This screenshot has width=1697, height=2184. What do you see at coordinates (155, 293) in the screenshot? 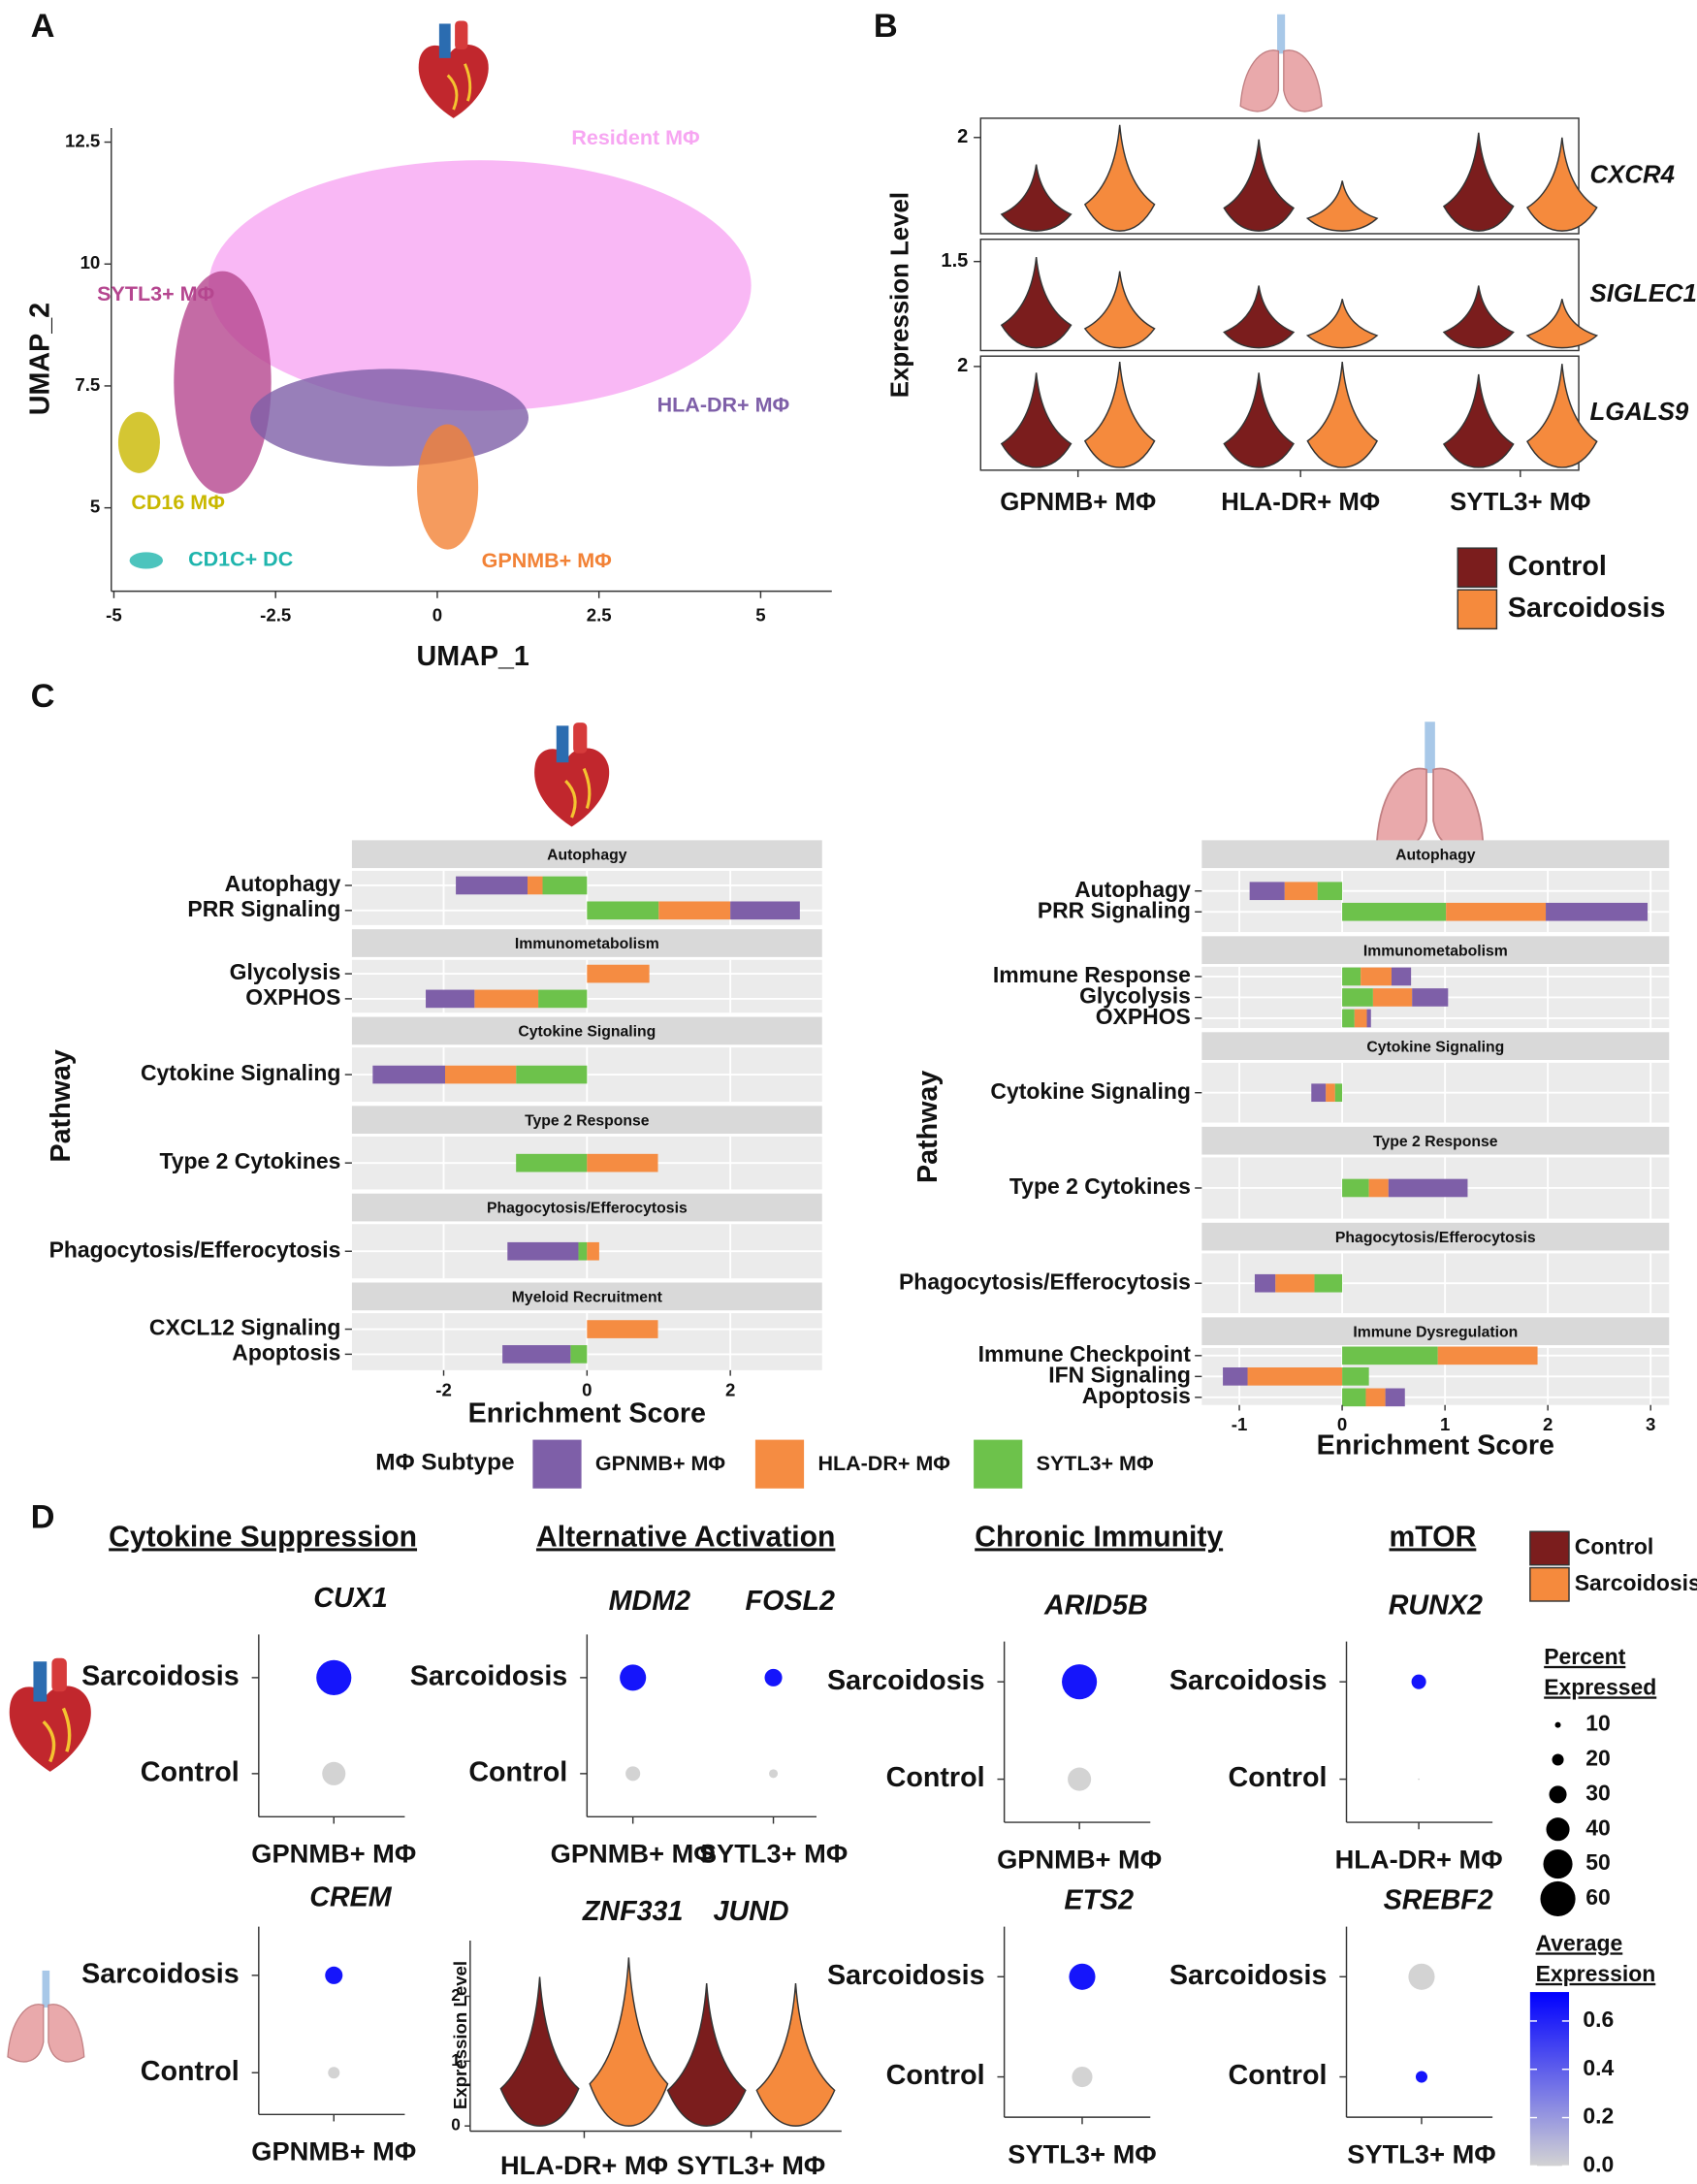
I see `cluster-label: SYTL3+ MΦ` at bounding box center [155, 293].